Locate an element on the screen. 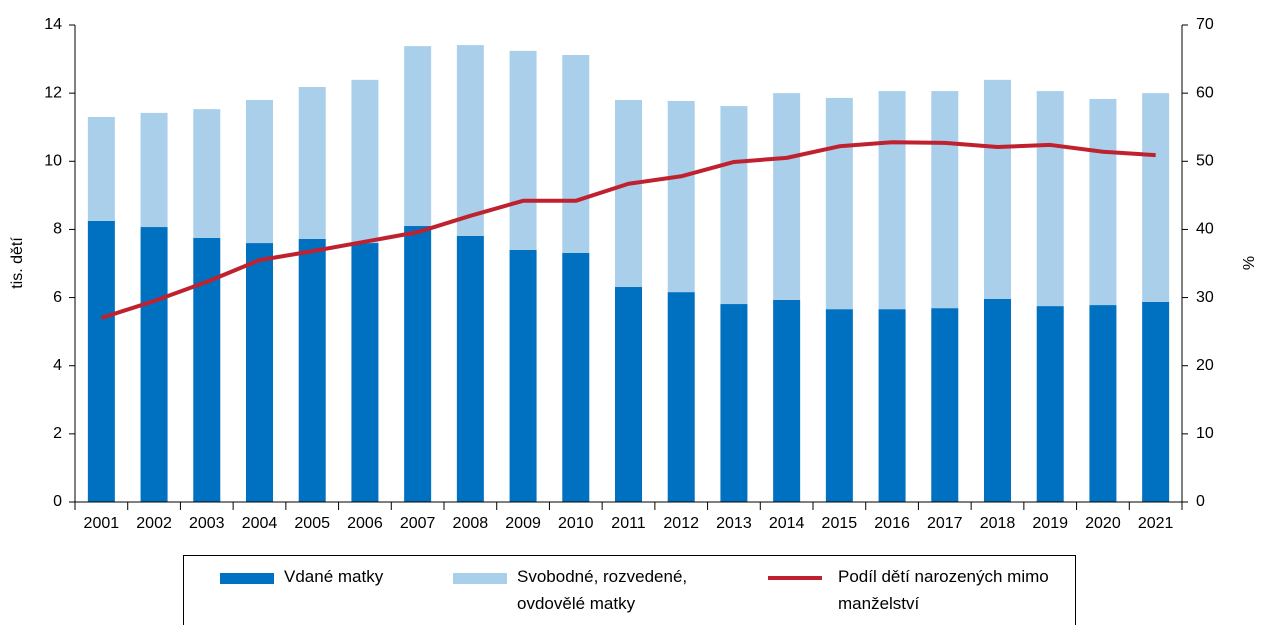  legend-item: Vdané matky is located at coordinates (317, 578).